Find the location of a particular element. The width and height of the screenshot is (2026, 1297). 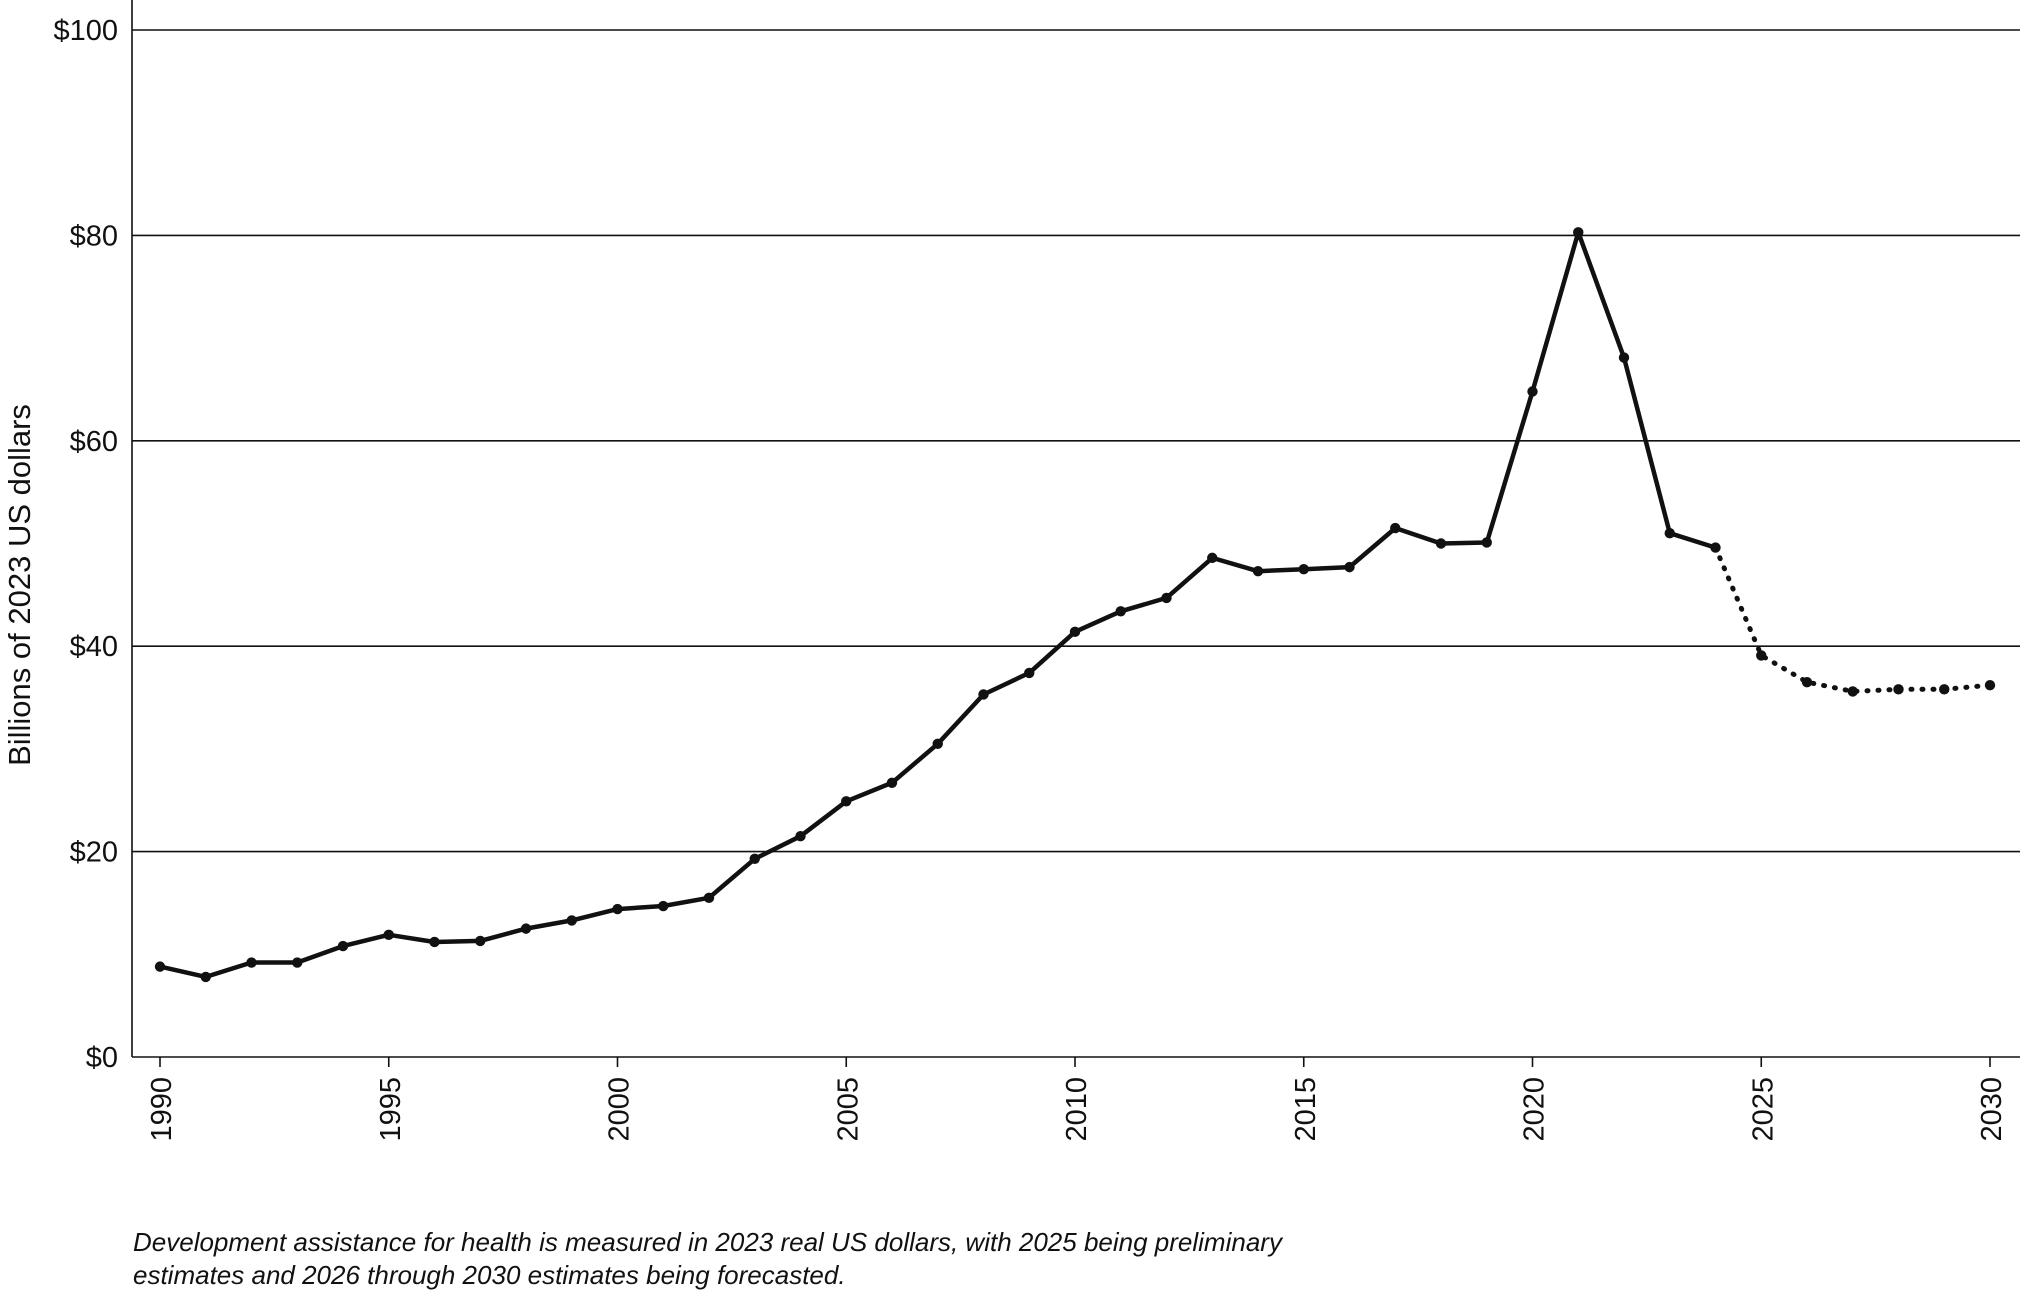

data-point-2027 is located at coordinates (1852, 691).